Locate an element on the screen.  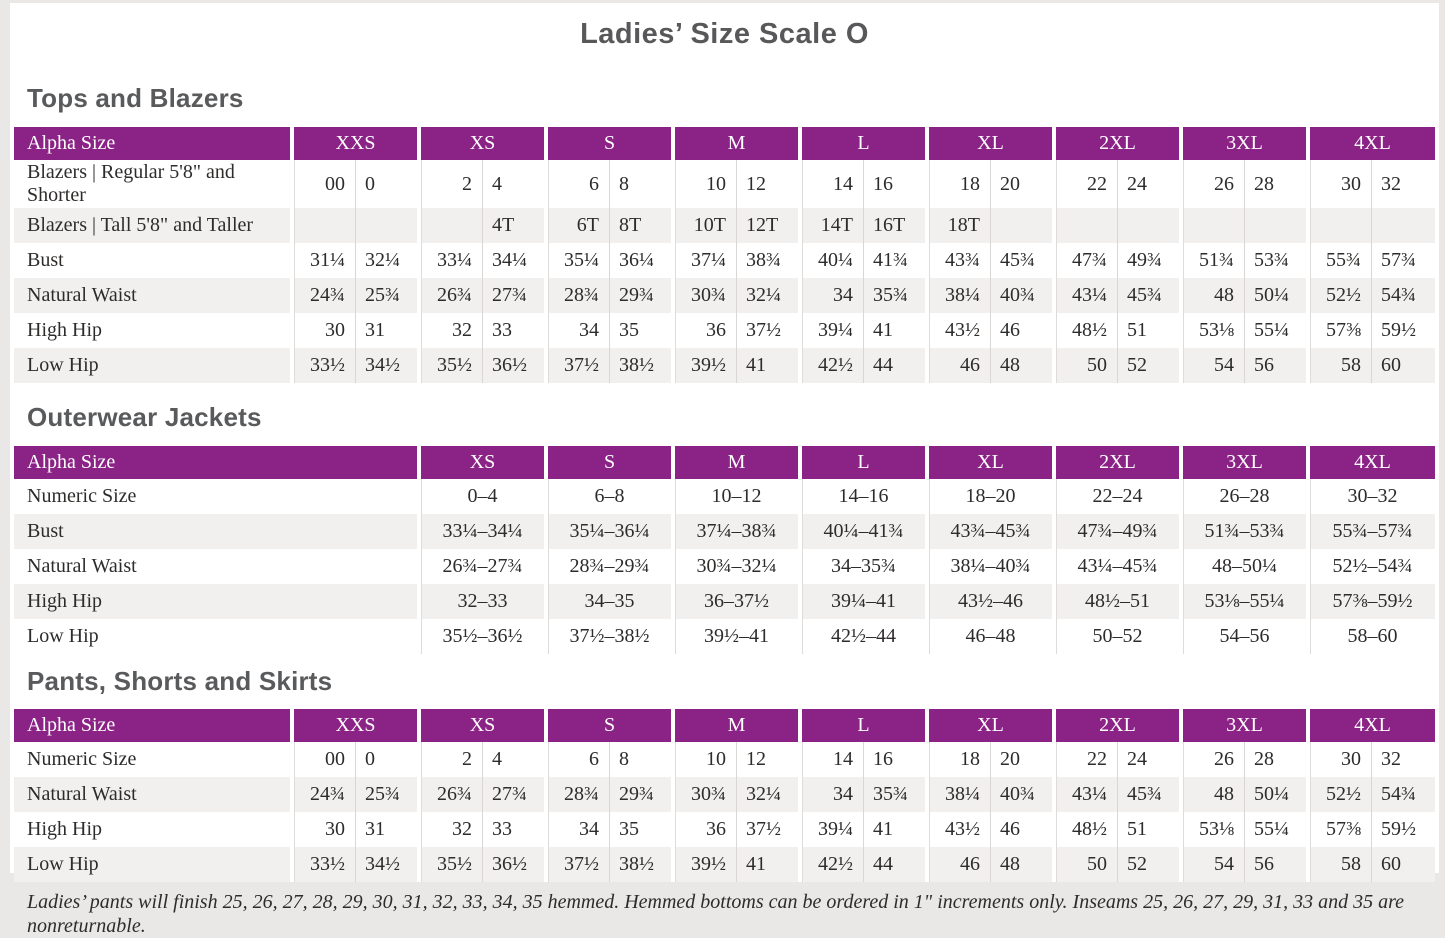
size-value-cell: 42½ is located at coordinates (831, 864).